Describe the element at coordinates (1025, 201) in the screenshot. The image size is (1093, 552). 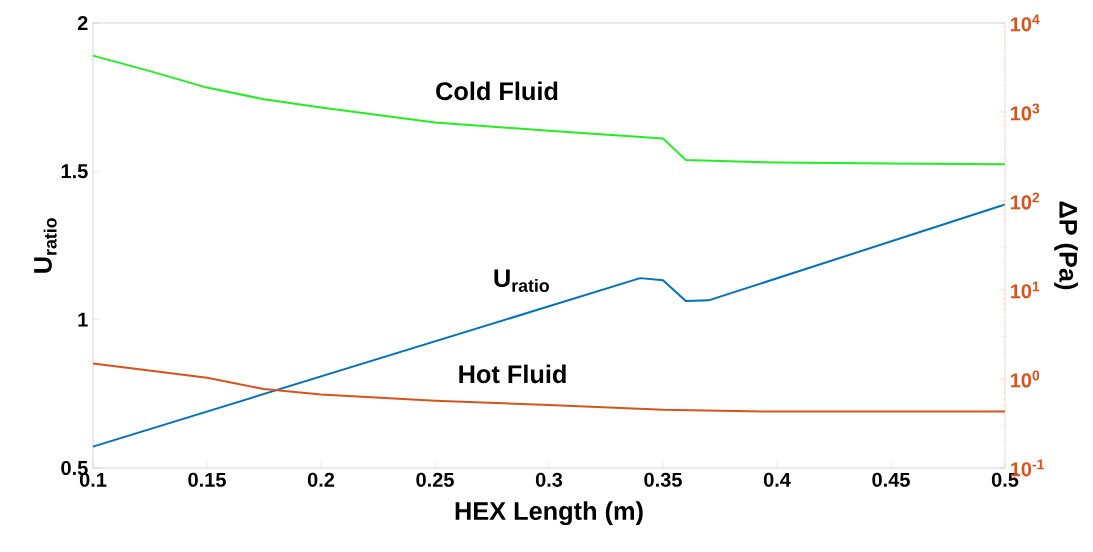
I see `y2-tick-label: 10$^{2}$` at that location.